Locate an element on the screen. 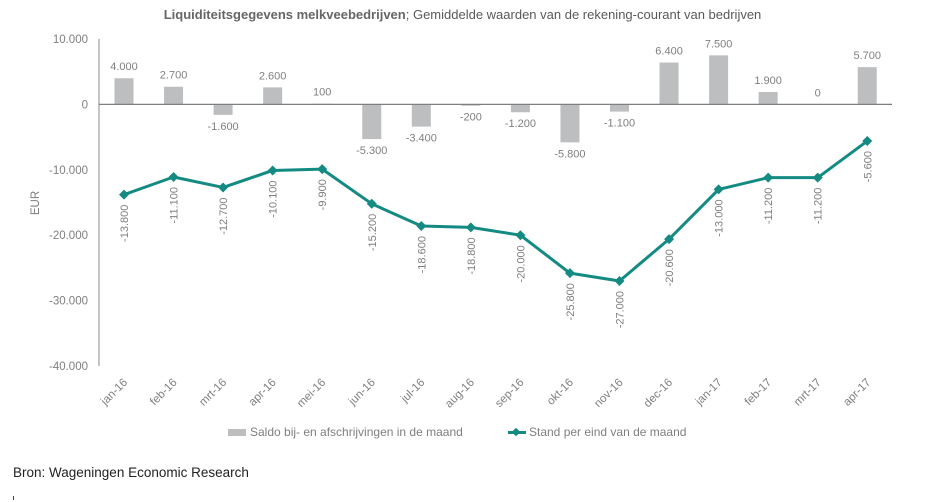 The image size is (925, 502). y-tick-label: -30.000 is located at coordinates (68, 302).